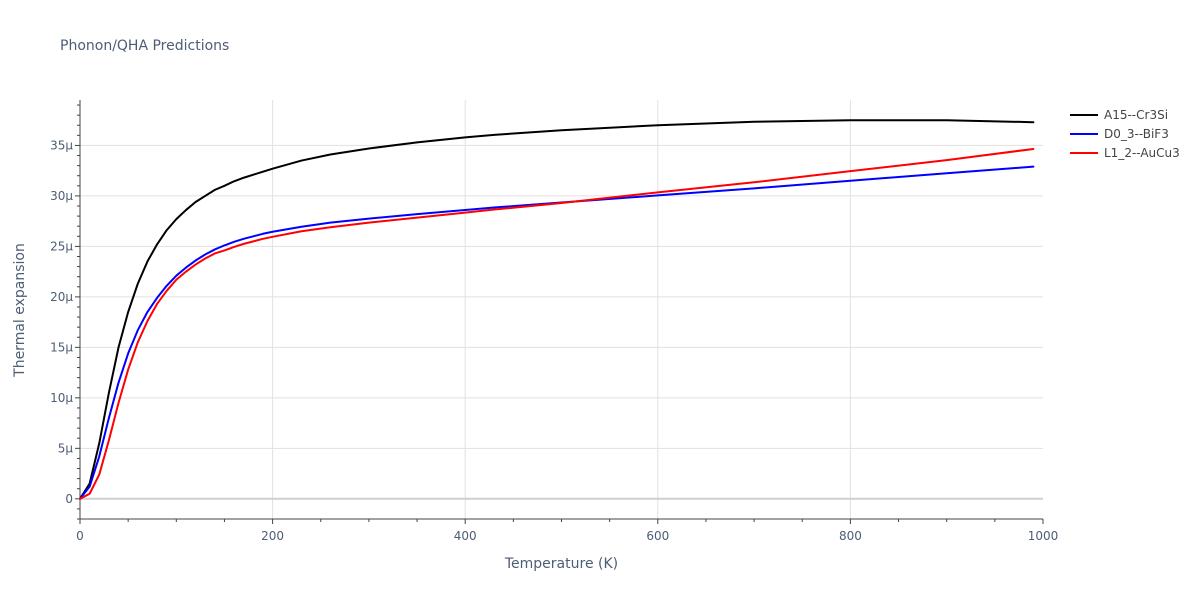  I want to click on legend-item: D0_3--BiF3, so click(1119, 134).